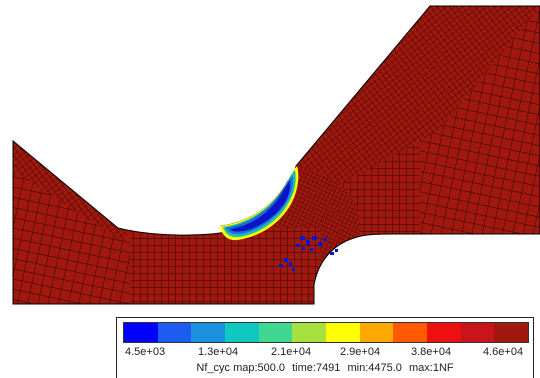 Image resolution: width=540 pixels, height=378 pixels. I want to click on legend-tick-label: 3.8e+04, so click(431, 352).